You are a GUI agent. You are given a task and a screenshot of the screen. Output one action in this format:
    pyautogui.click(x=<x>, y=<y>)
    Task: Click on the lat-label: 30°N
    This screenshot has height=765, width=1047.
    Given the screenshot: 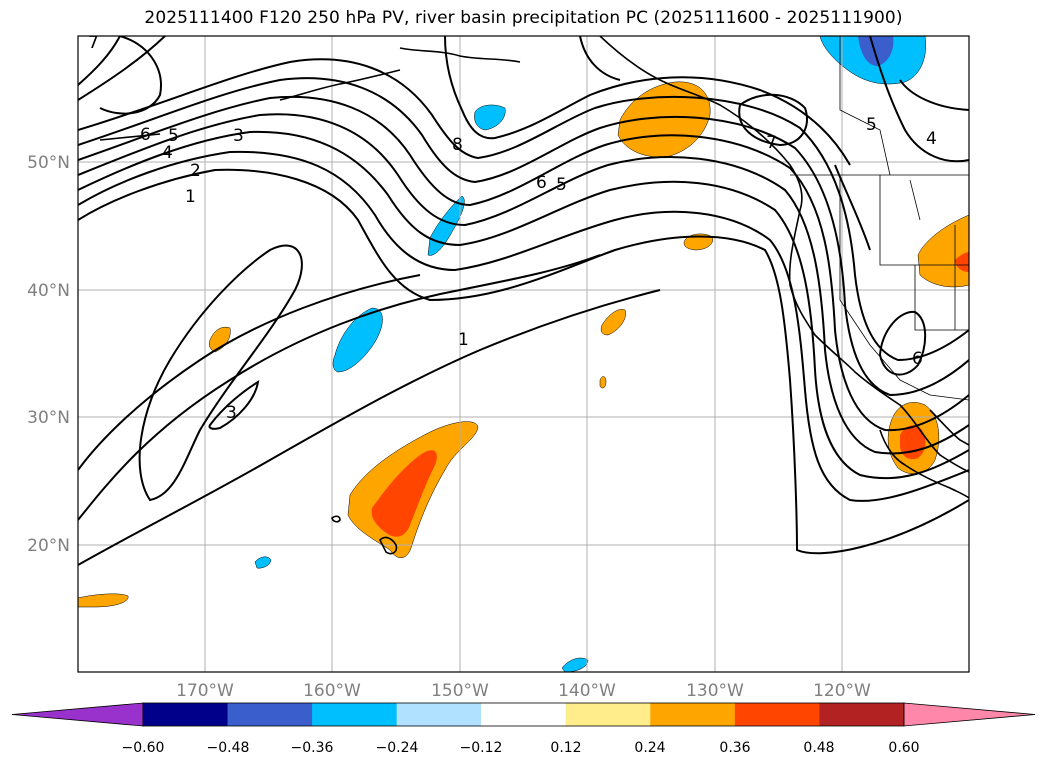 What is the action you would take?
    pyautogui.click(x=48, y=418)
    